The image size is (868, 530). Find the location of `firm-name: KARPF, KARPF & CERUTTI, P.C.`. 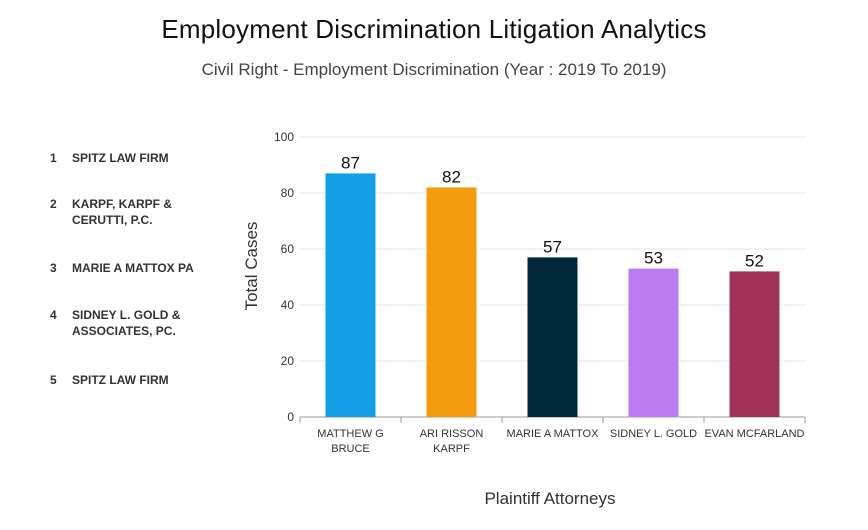

firm-name: KARPF, KARPF & CERUTTI, P.C. is located at coordinates (122, 212).